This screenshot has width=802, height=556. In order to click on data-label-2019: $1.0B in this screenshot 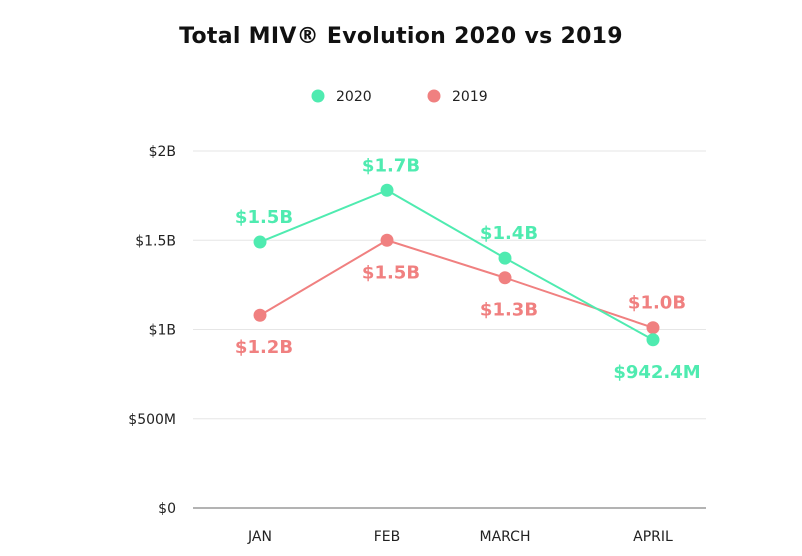, I will do `click(657, 303)`.